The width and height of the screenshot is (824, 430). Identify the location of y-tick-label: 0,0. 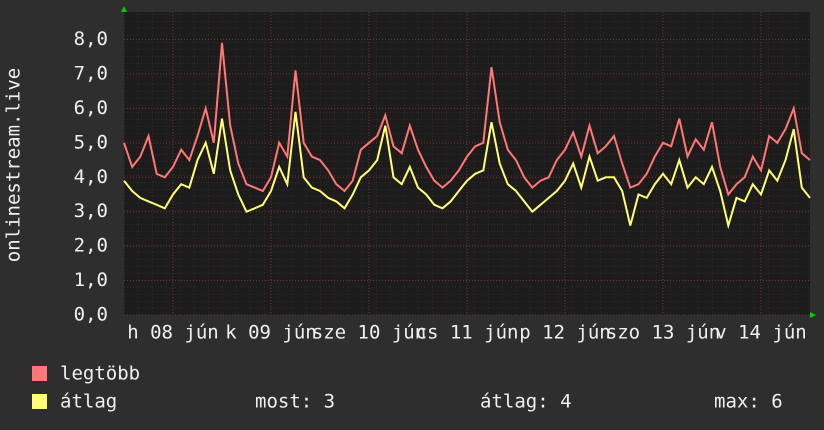
(91, 315).